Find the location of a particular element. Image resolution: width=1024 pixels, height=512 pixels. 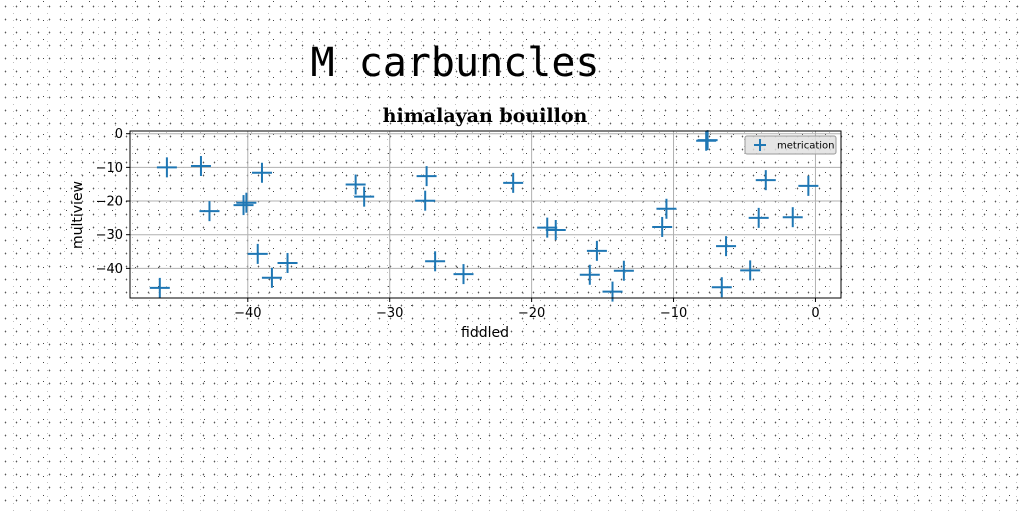

legend-box is located at coordinates (790, 145).